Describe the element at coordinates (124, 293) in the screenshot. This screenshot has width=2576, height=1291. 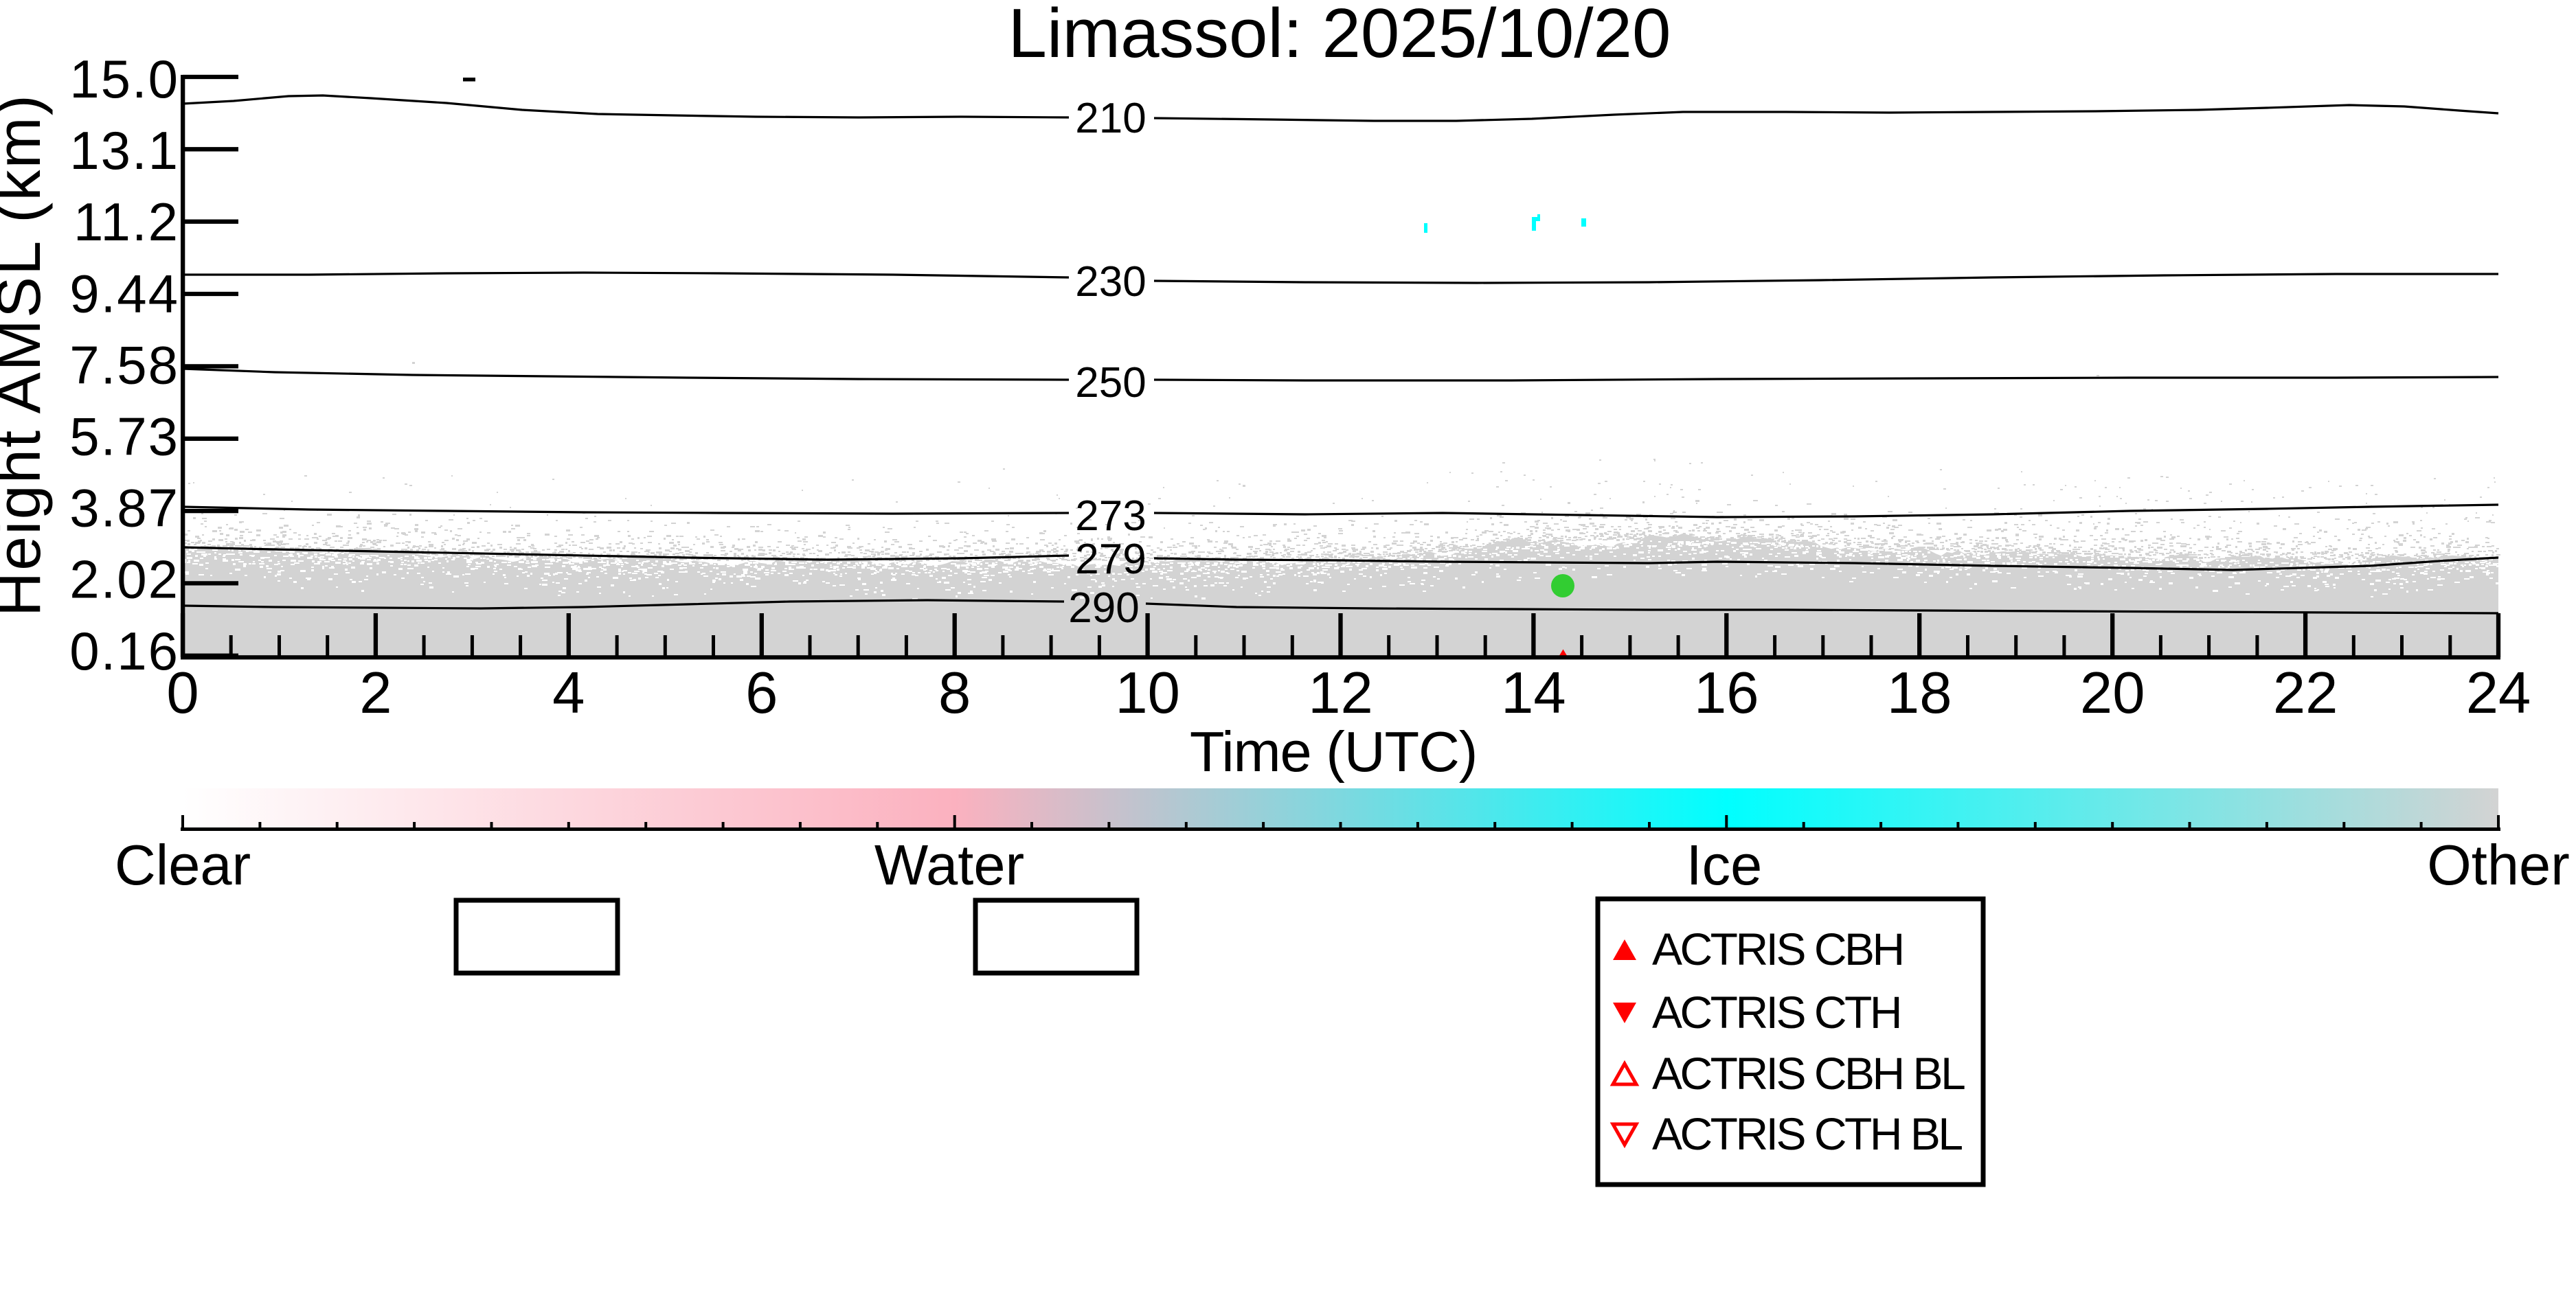
I see `svg-text: 9.44` at that location.